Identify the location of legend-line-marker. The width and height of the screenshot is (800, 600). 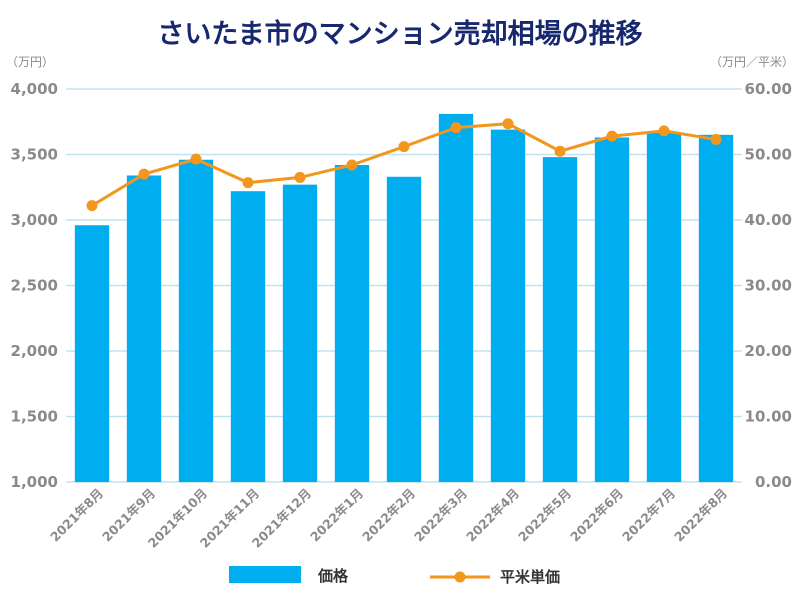
(460, 577).